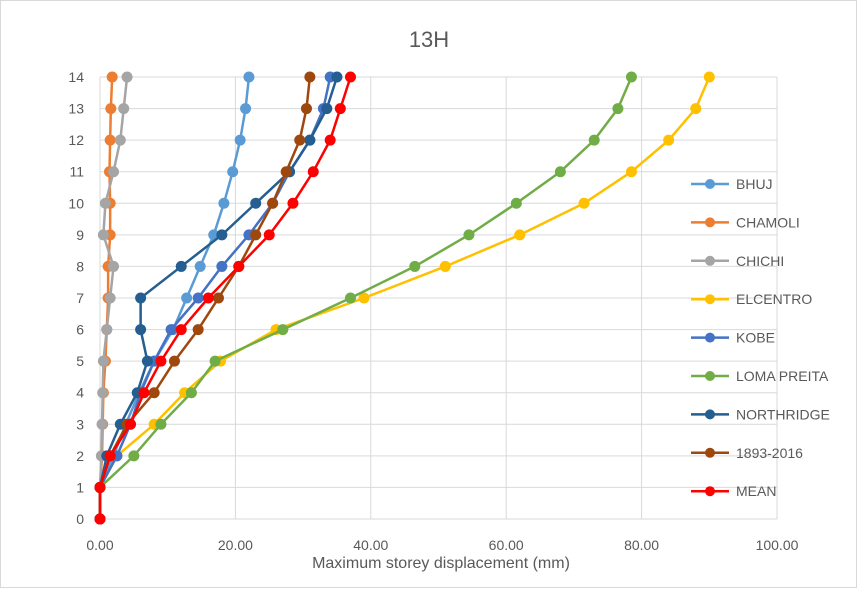 This screenshot has height=592, width=857. Describe the element at coordinates (782, 376) in the screenshot. I see `legend-label: LOMA PREITA` at that location.